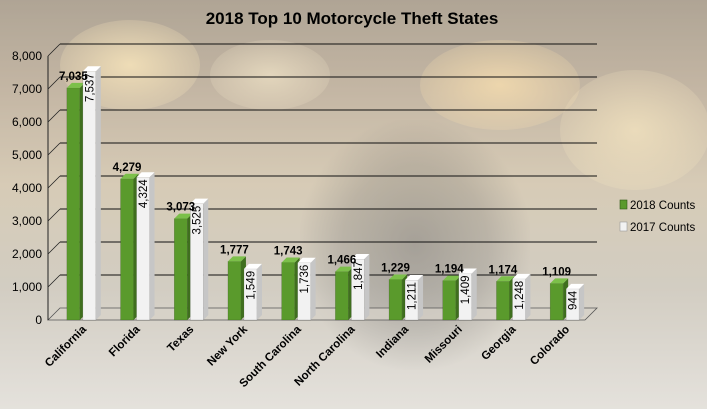 Image resolution: width=707 pixels, height=409 pixels. Describe the element at coordinates (503, 270) in the screenshot. I see `data-label-2018: 1,174` at that location.